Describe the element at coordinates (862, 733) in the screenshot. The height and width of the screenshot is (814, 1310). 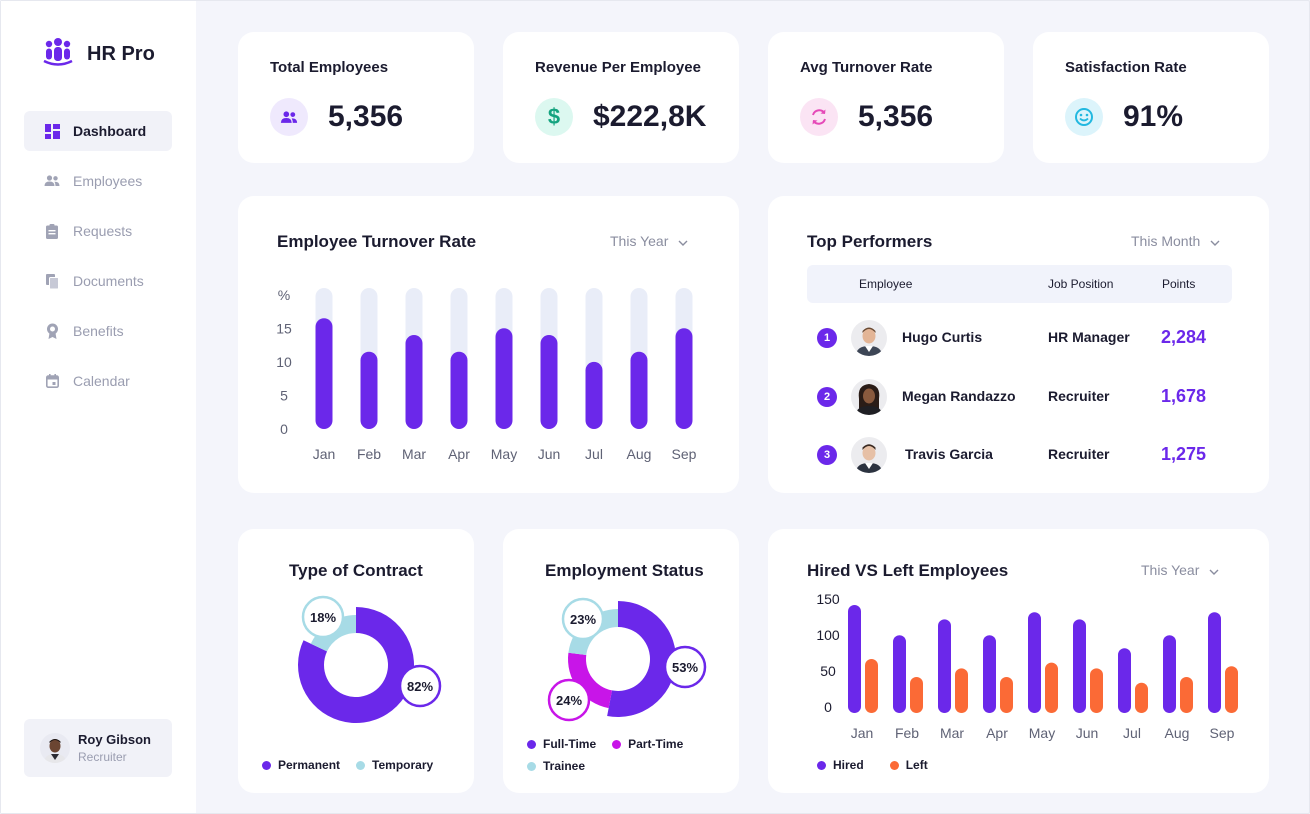
I see `x-tick-label: Jan` at that location.